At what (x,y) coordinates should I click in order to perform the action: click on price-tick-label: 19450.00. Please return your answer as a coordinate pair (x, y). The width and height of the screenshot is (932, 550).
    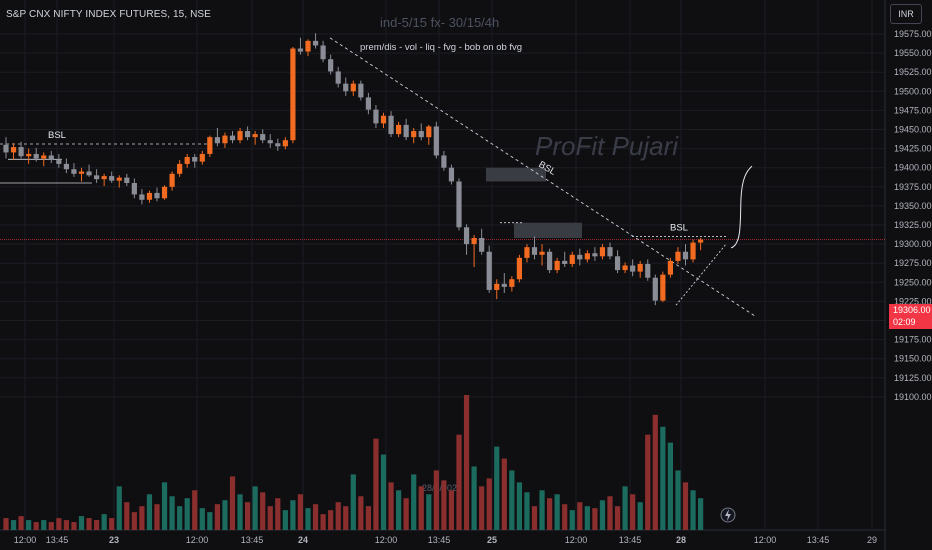
    Looking at the image, I should click on (913, 130).